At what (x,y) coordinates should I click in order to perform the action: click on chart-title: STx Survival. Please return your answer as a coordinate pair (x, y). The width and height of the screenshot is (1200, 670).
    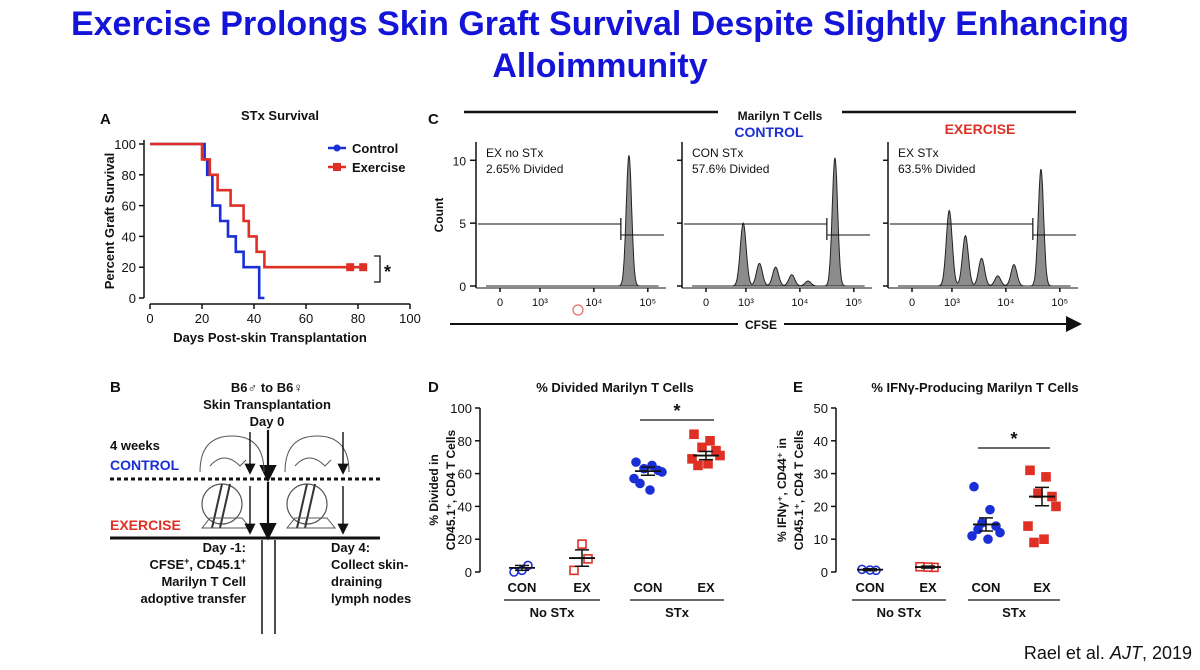
    Looking at the image, I should click on (280, 115).